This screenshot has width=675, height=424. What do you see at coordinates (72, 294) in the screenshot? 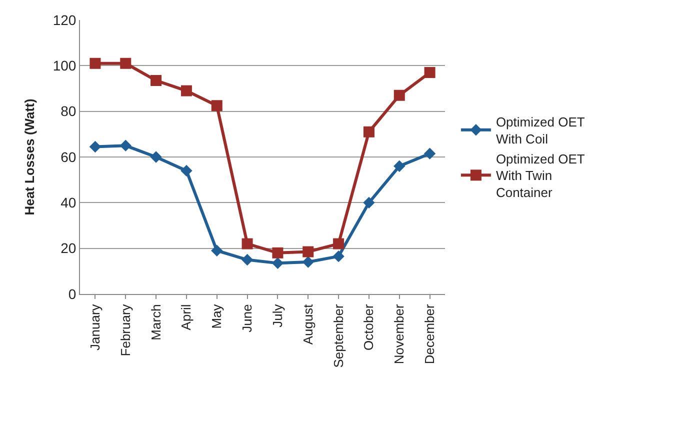
I see `y-tick-label: 0` at bounding box center [72, 294].